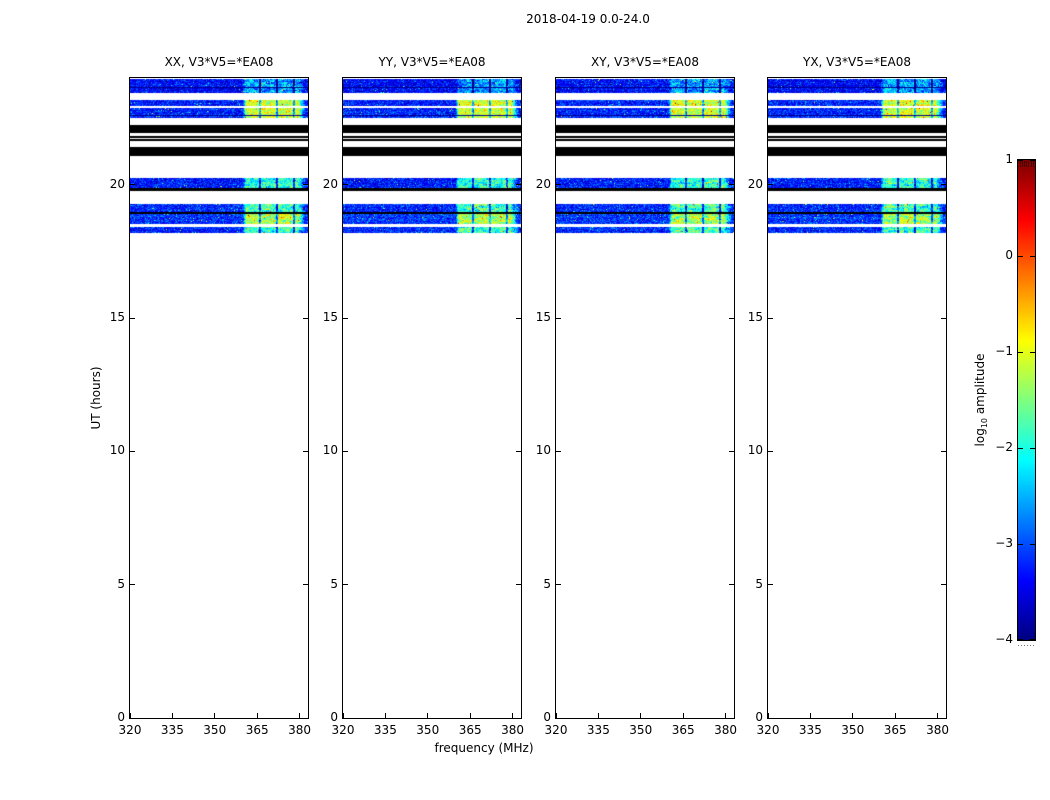 This screenshot has width=1050, height=800. What do you see at coordinates (432, 398) in the screenshot?
I see `spectrogram-canvas-yy` at bounding box center [432, 398].